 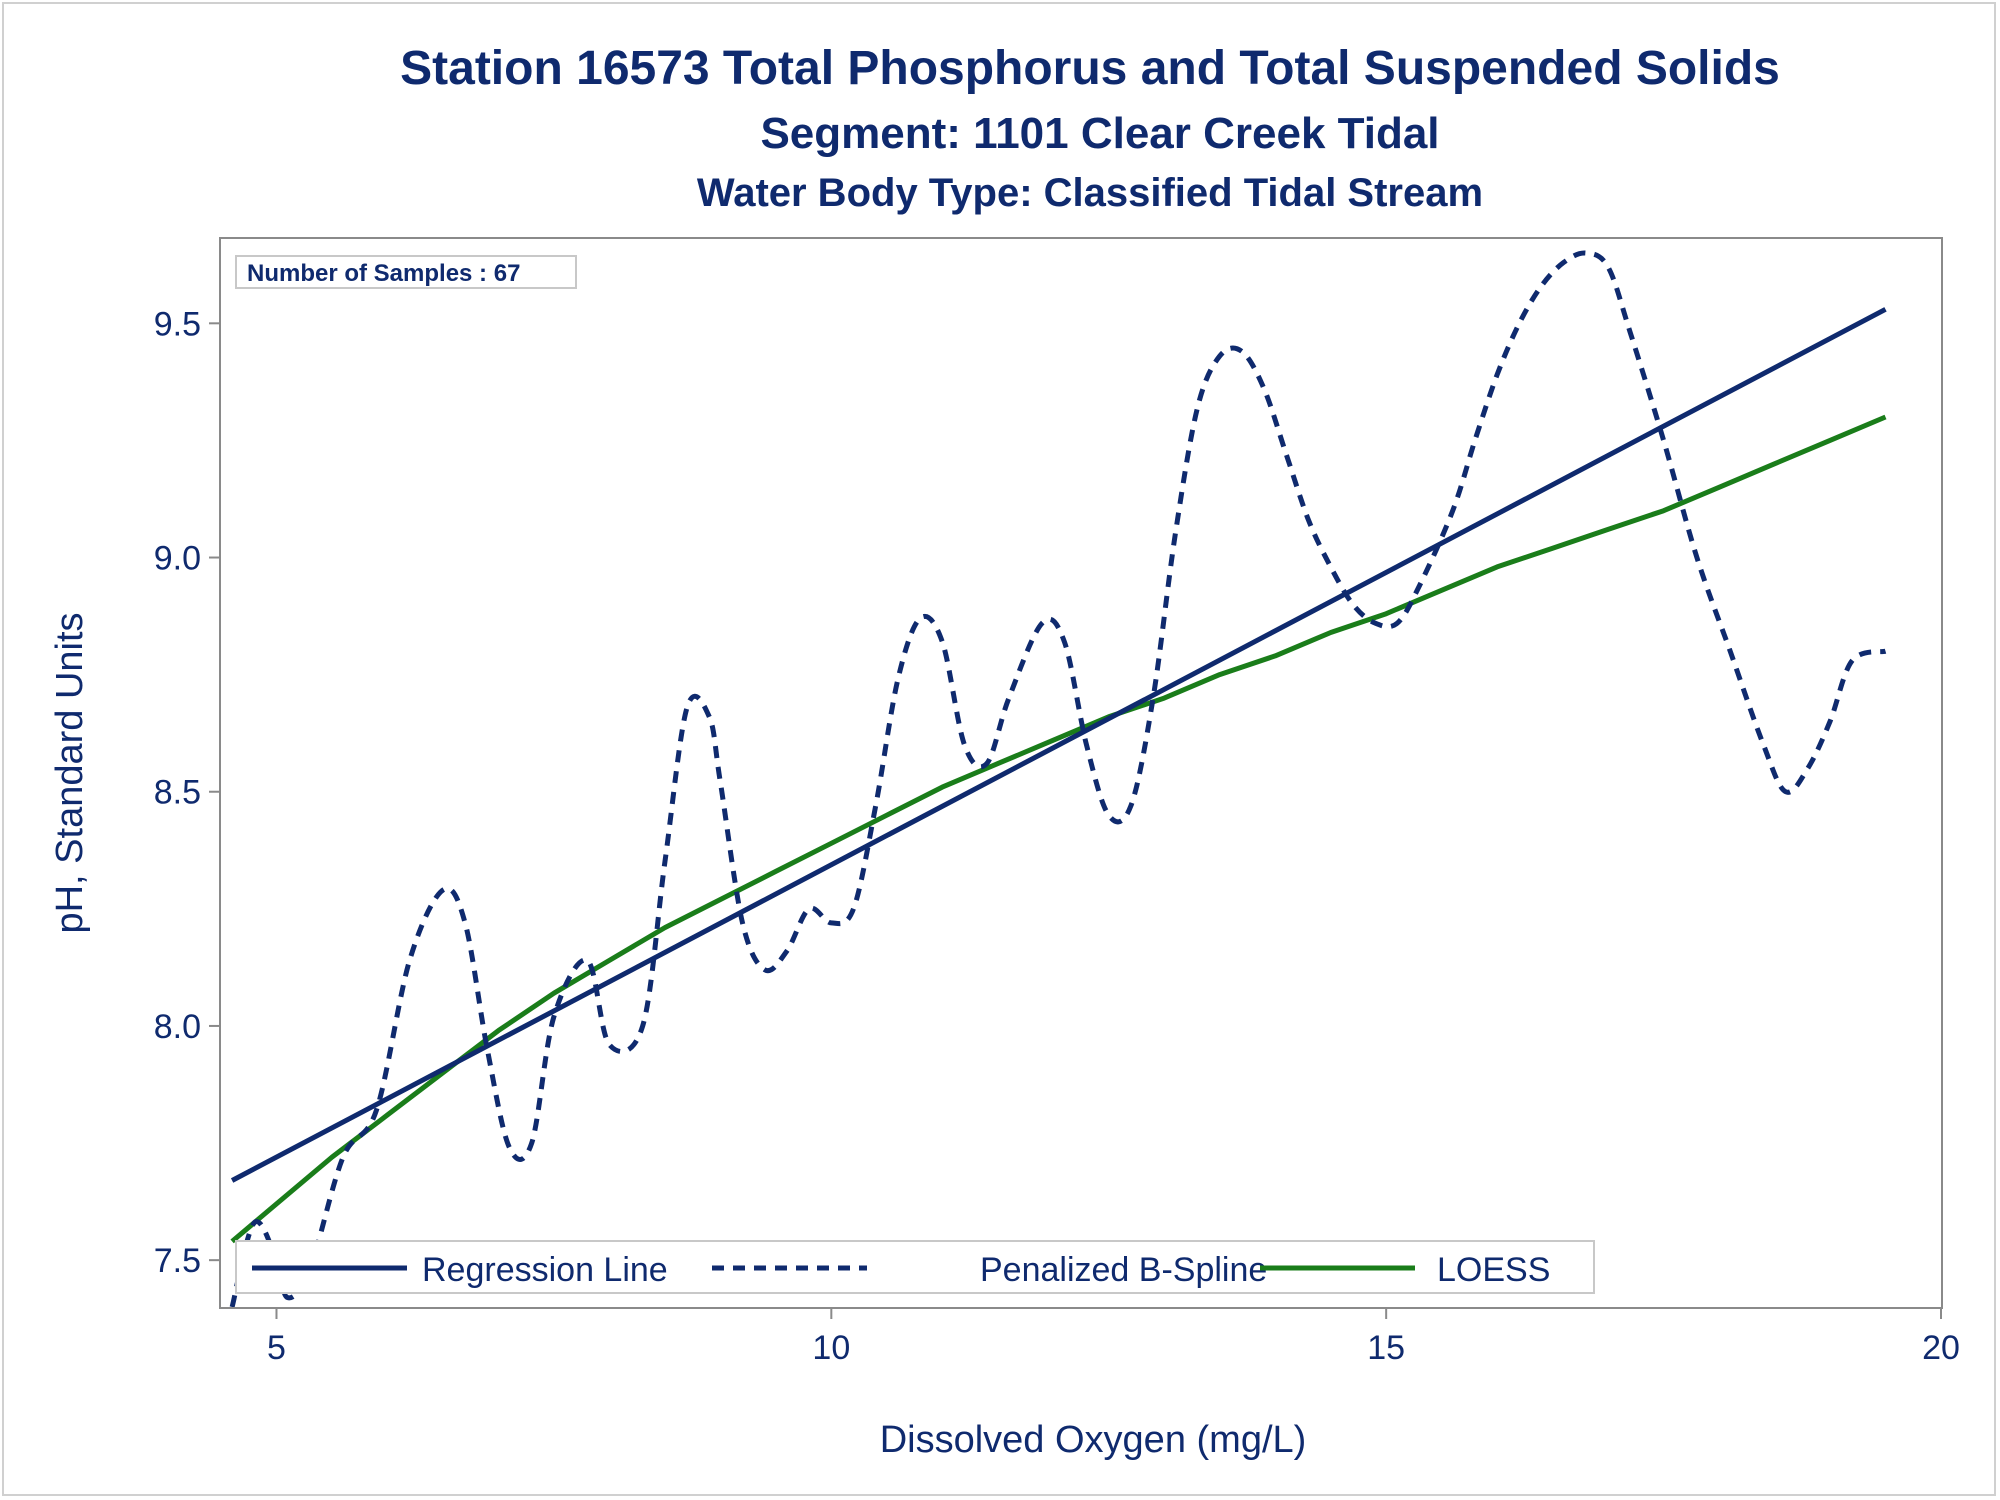 What do you see at coordinates (545, 1270) in the screenshot?
I see `legend-label: Regression Line` at bounding box center [545, 1270].